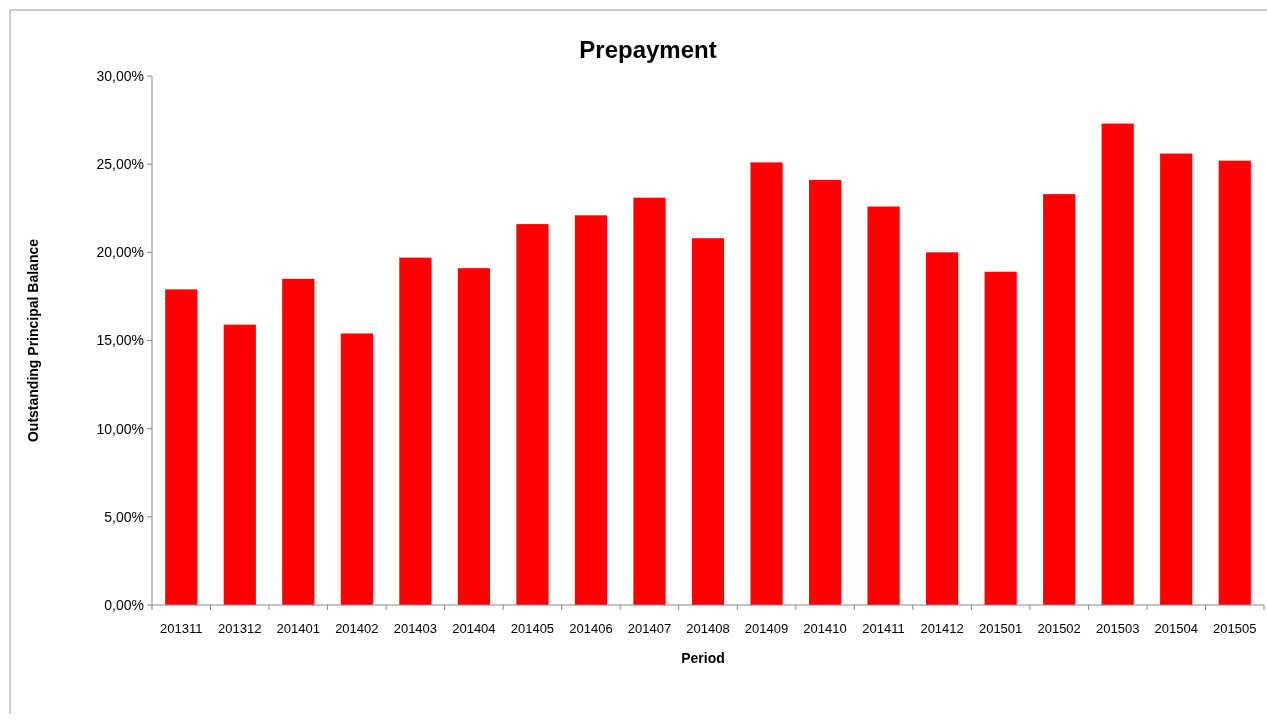  I want to click on y-tick-label: 0,00%, so click(124, 604).